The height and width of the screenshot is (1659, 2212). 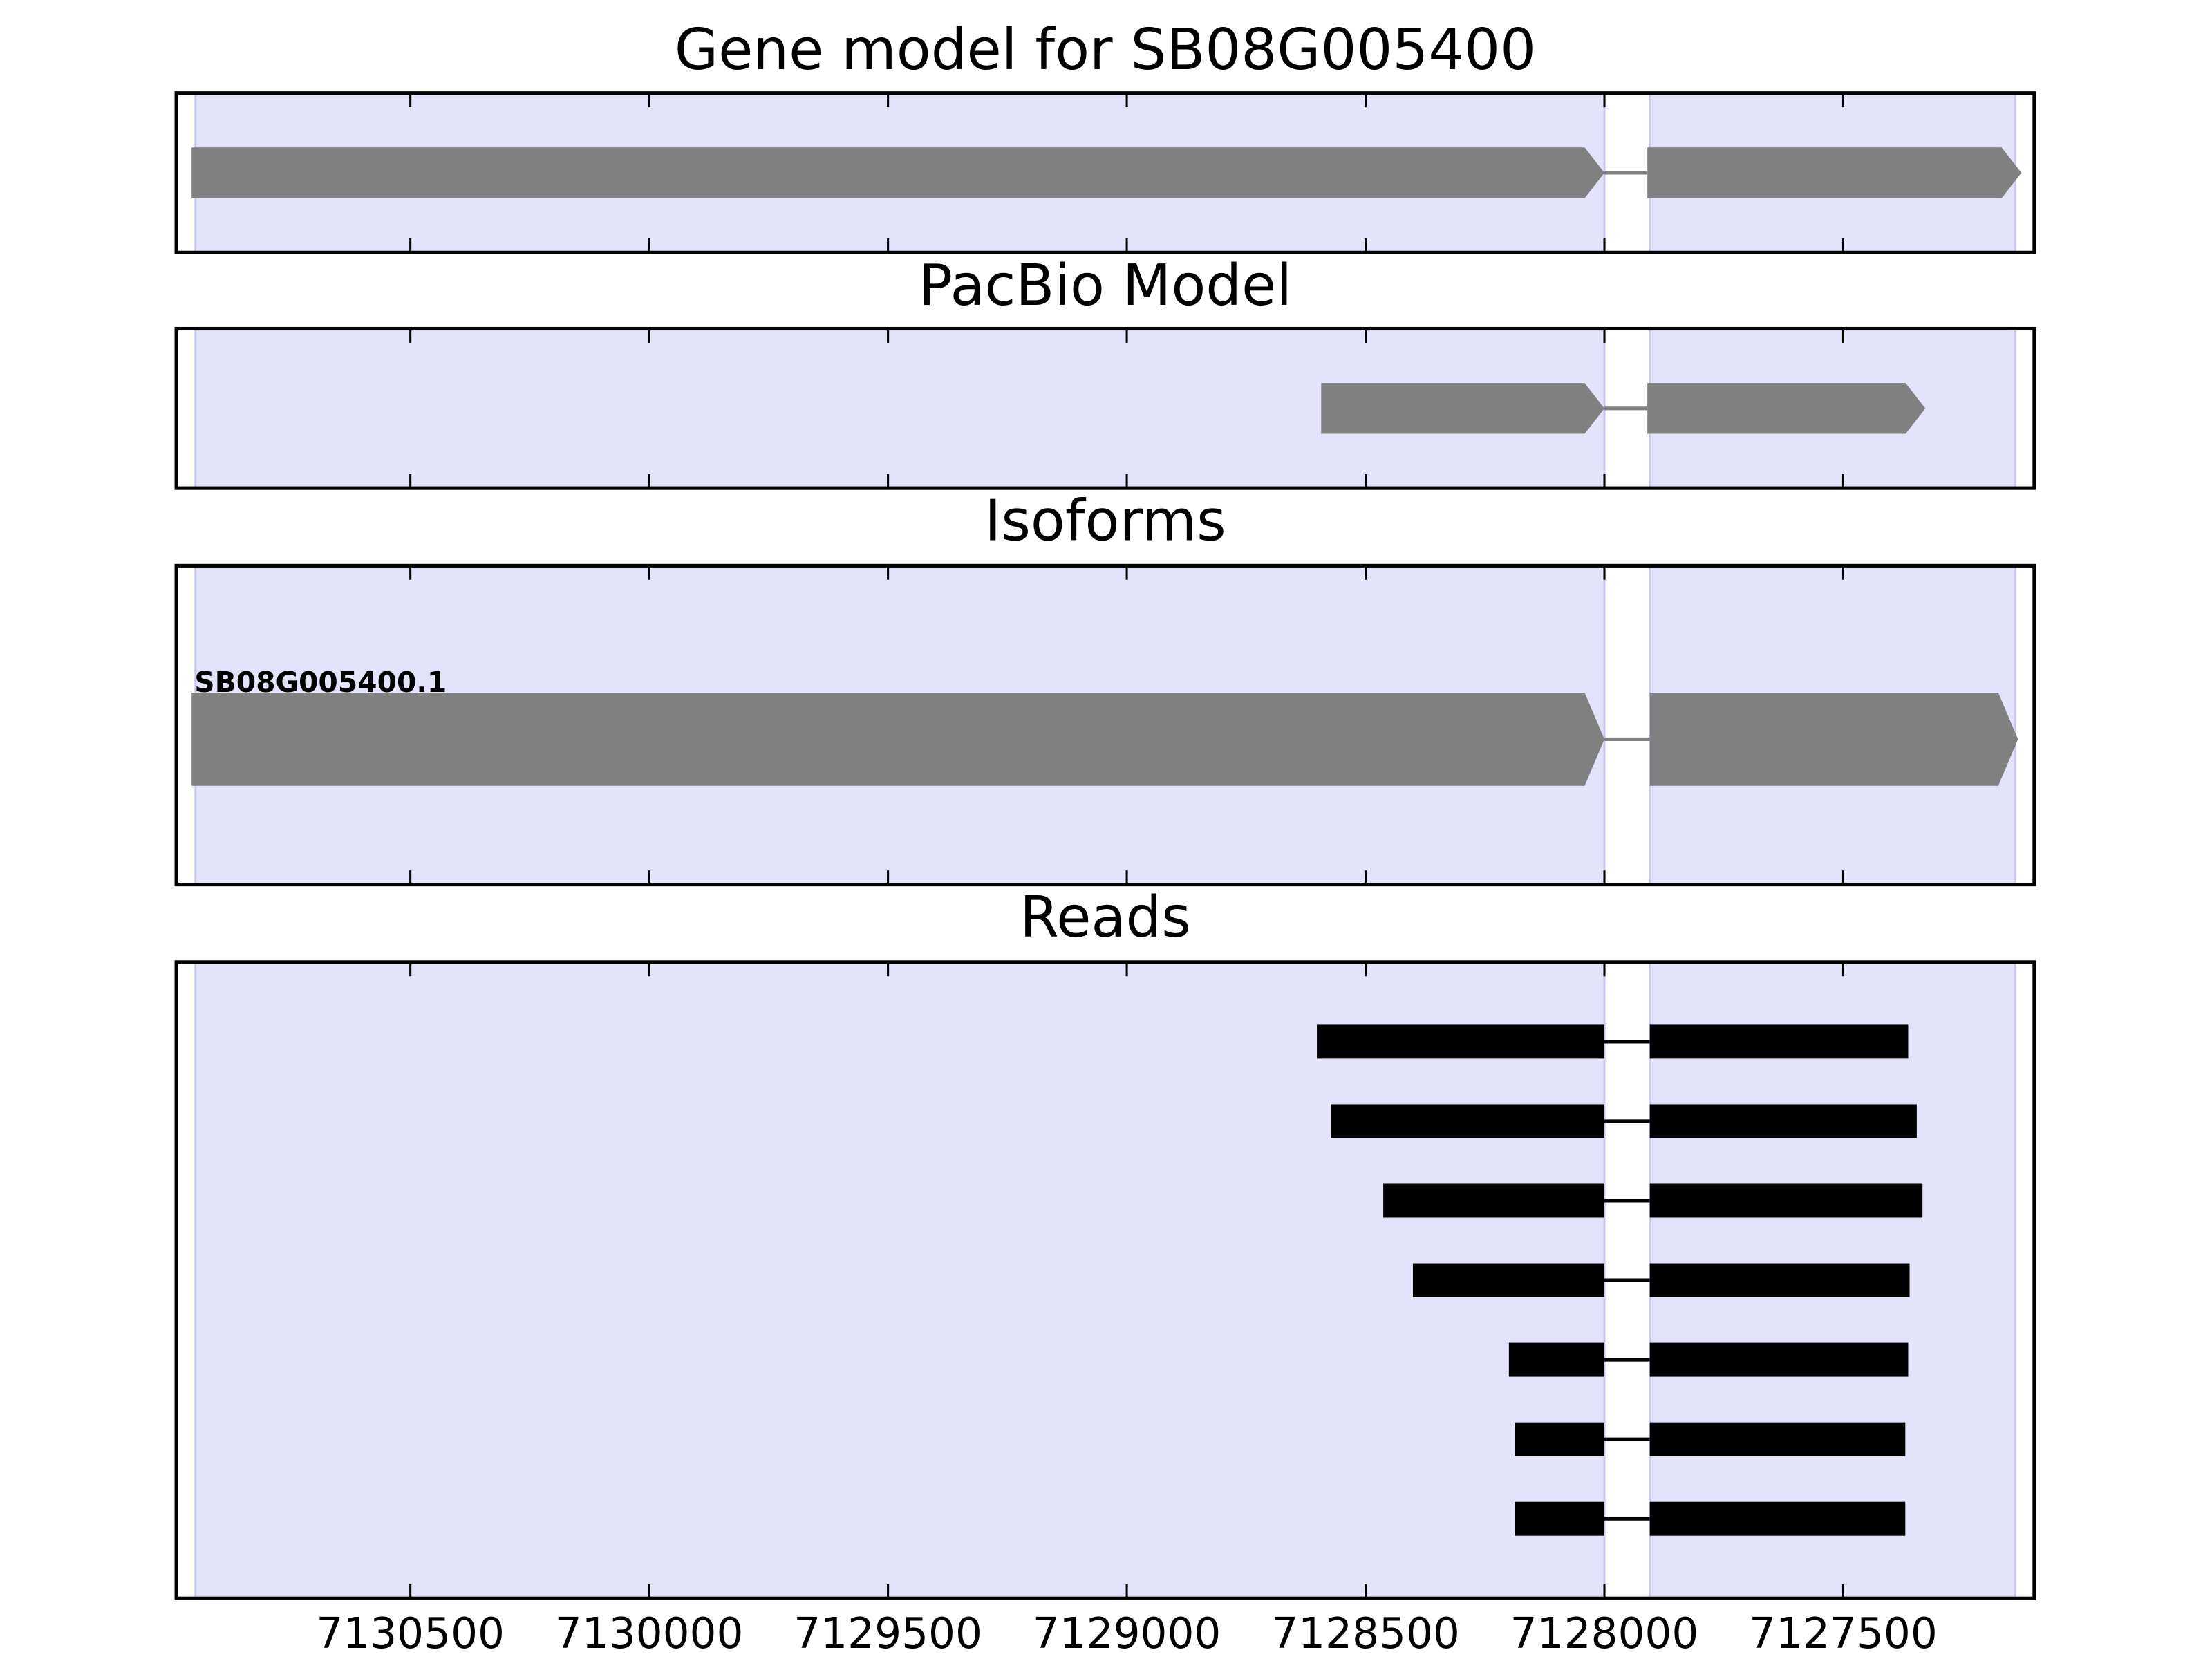 What do you see at coordinates (1105, 286) in the screenshot?
I see `panel-title: PacBio Model` at bounding box center [1105, 286].